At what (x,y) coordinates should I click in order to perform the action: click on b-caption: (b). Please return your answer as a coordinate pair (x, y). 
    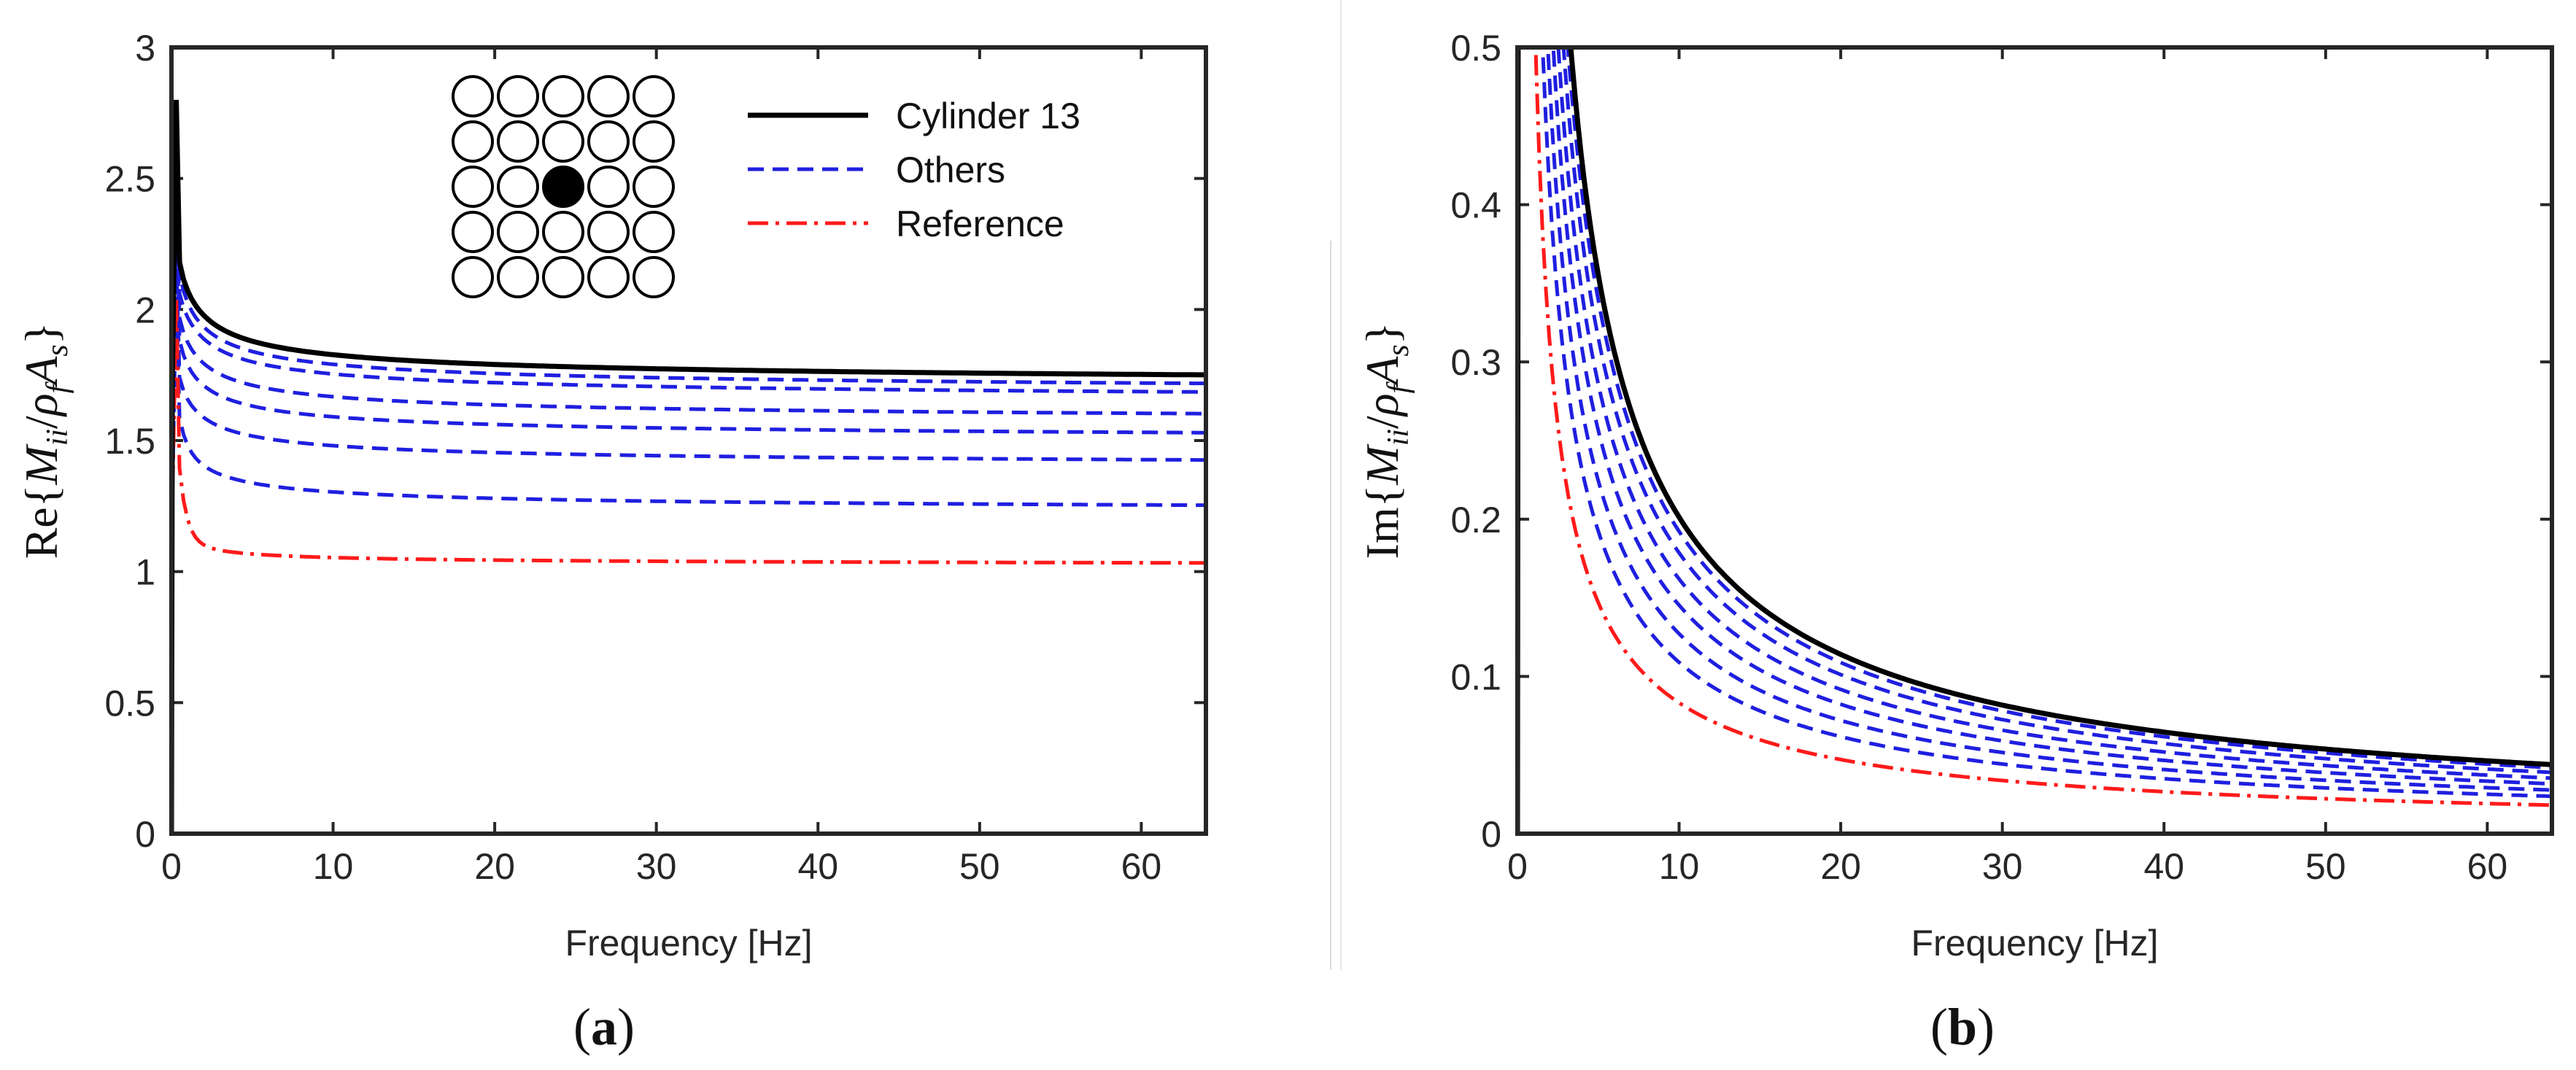
    Looking at the image, I should click on (1962, 1027).